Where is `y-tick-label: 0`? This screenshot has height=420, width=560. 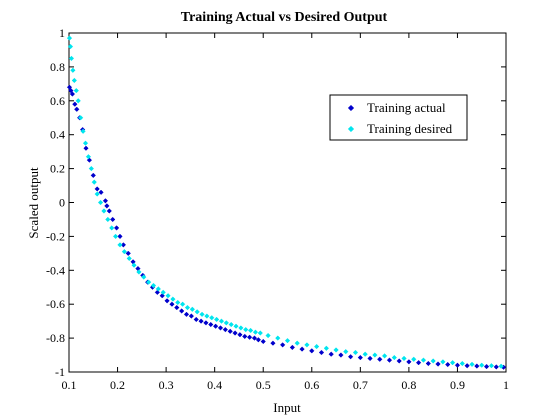
y-tick-label: 0 is located at coordinates (62, 203).